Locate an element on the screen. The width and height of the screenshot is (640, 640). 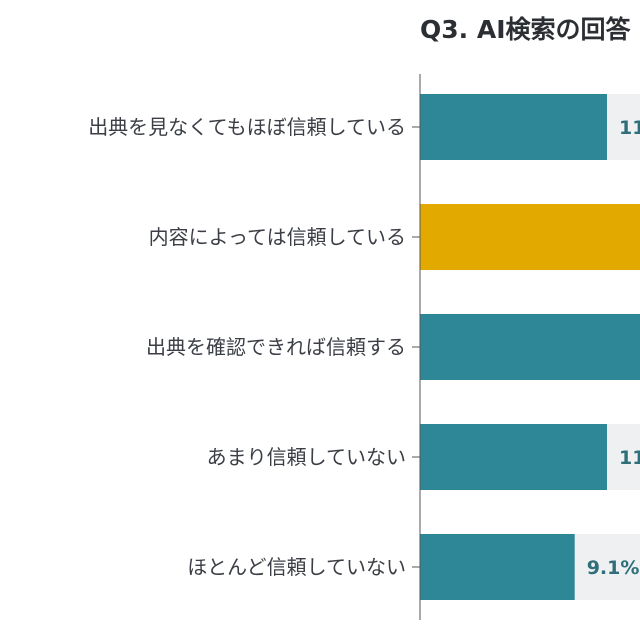
data-label: 9.1% is located at coordinates (613, 568).